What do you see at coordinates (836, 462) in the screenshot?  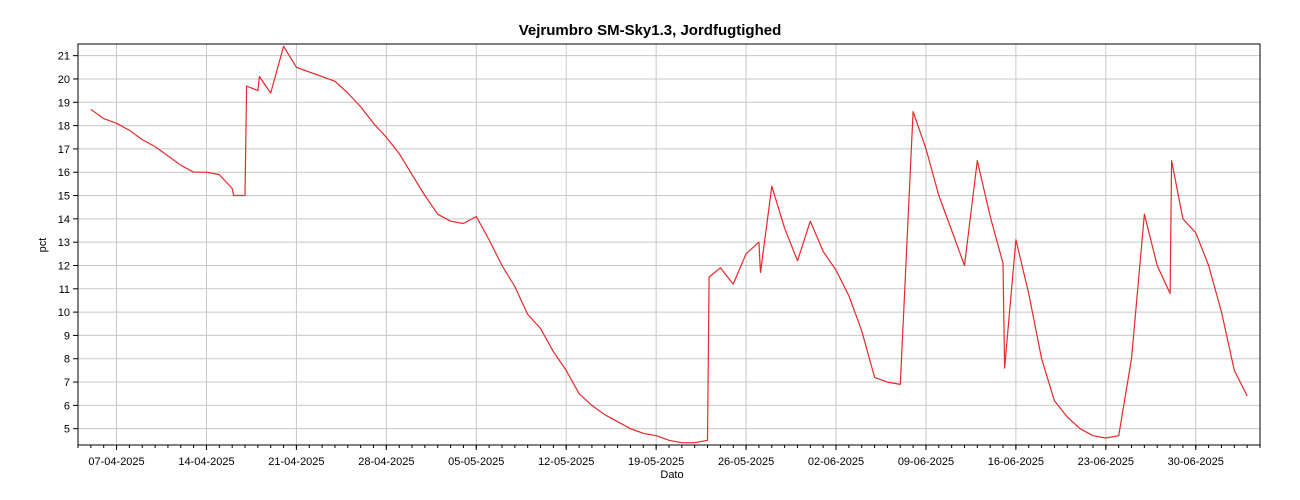 I see `x-tick-label: 02-06-2025` at bounding box center [836, 462].